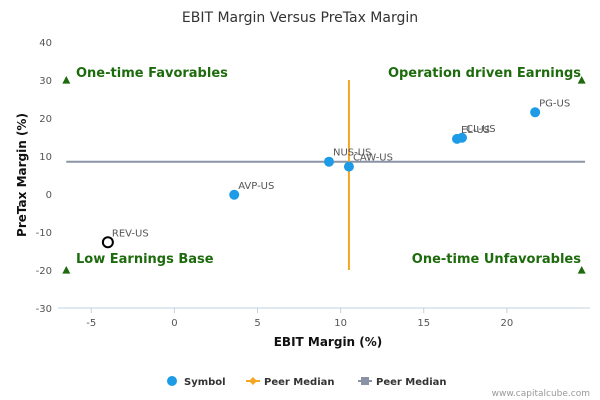 This screenshot has height=400, width=600. Describe the element at coordinates (340, 323) in the screenshot. I see `x-tick-label: 10` at that location.